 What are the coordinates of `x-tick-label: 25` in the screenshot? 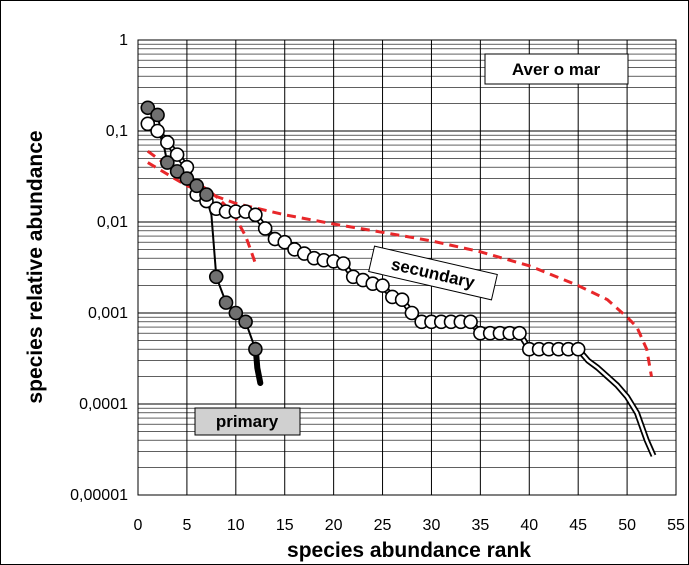 It's located at (383, 525).